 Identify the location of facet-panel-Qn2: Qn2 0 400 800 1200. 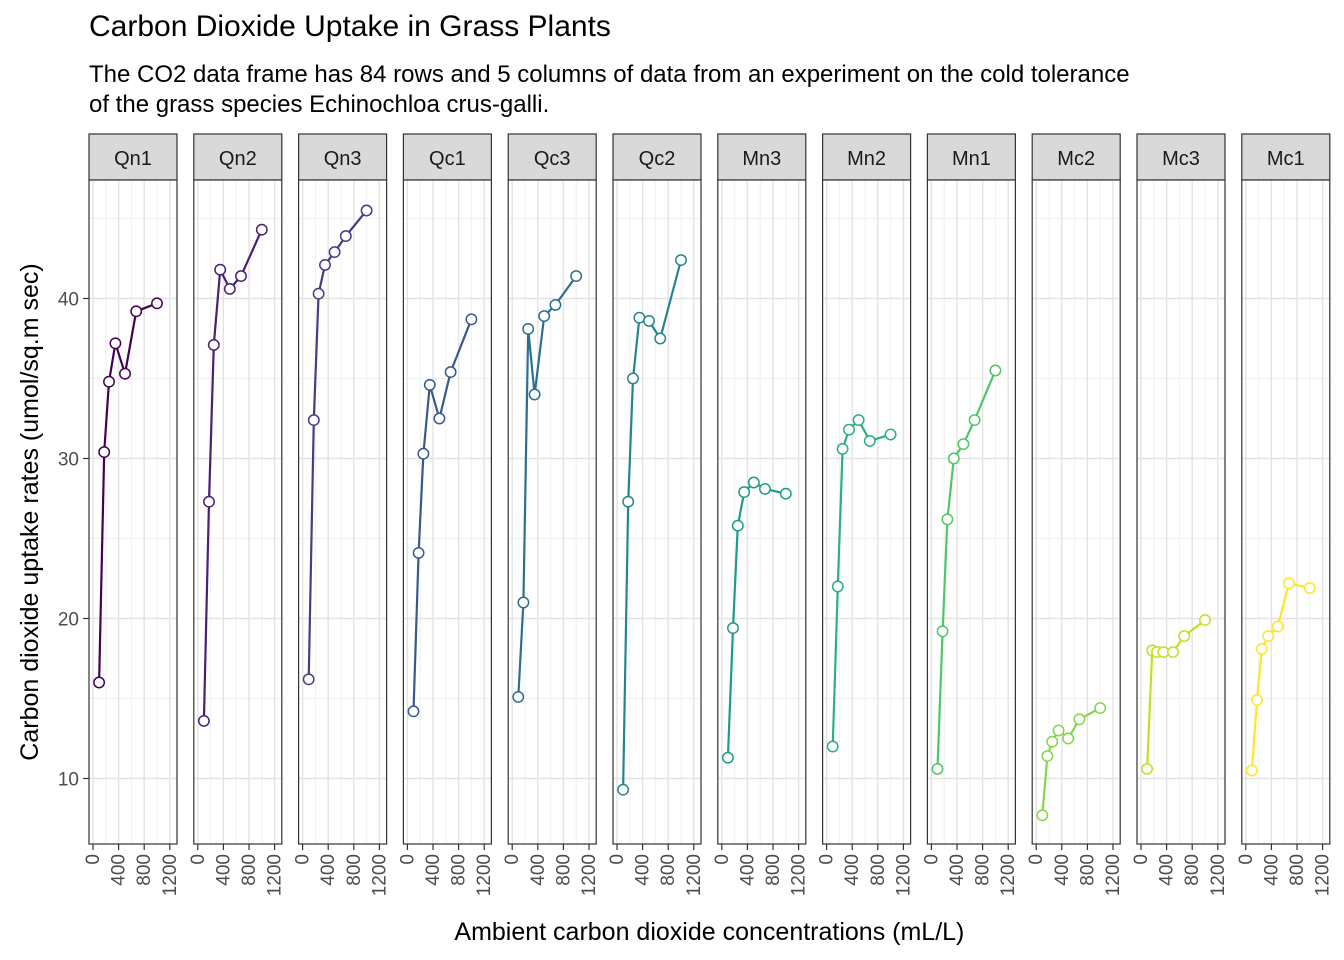
(237, 514).